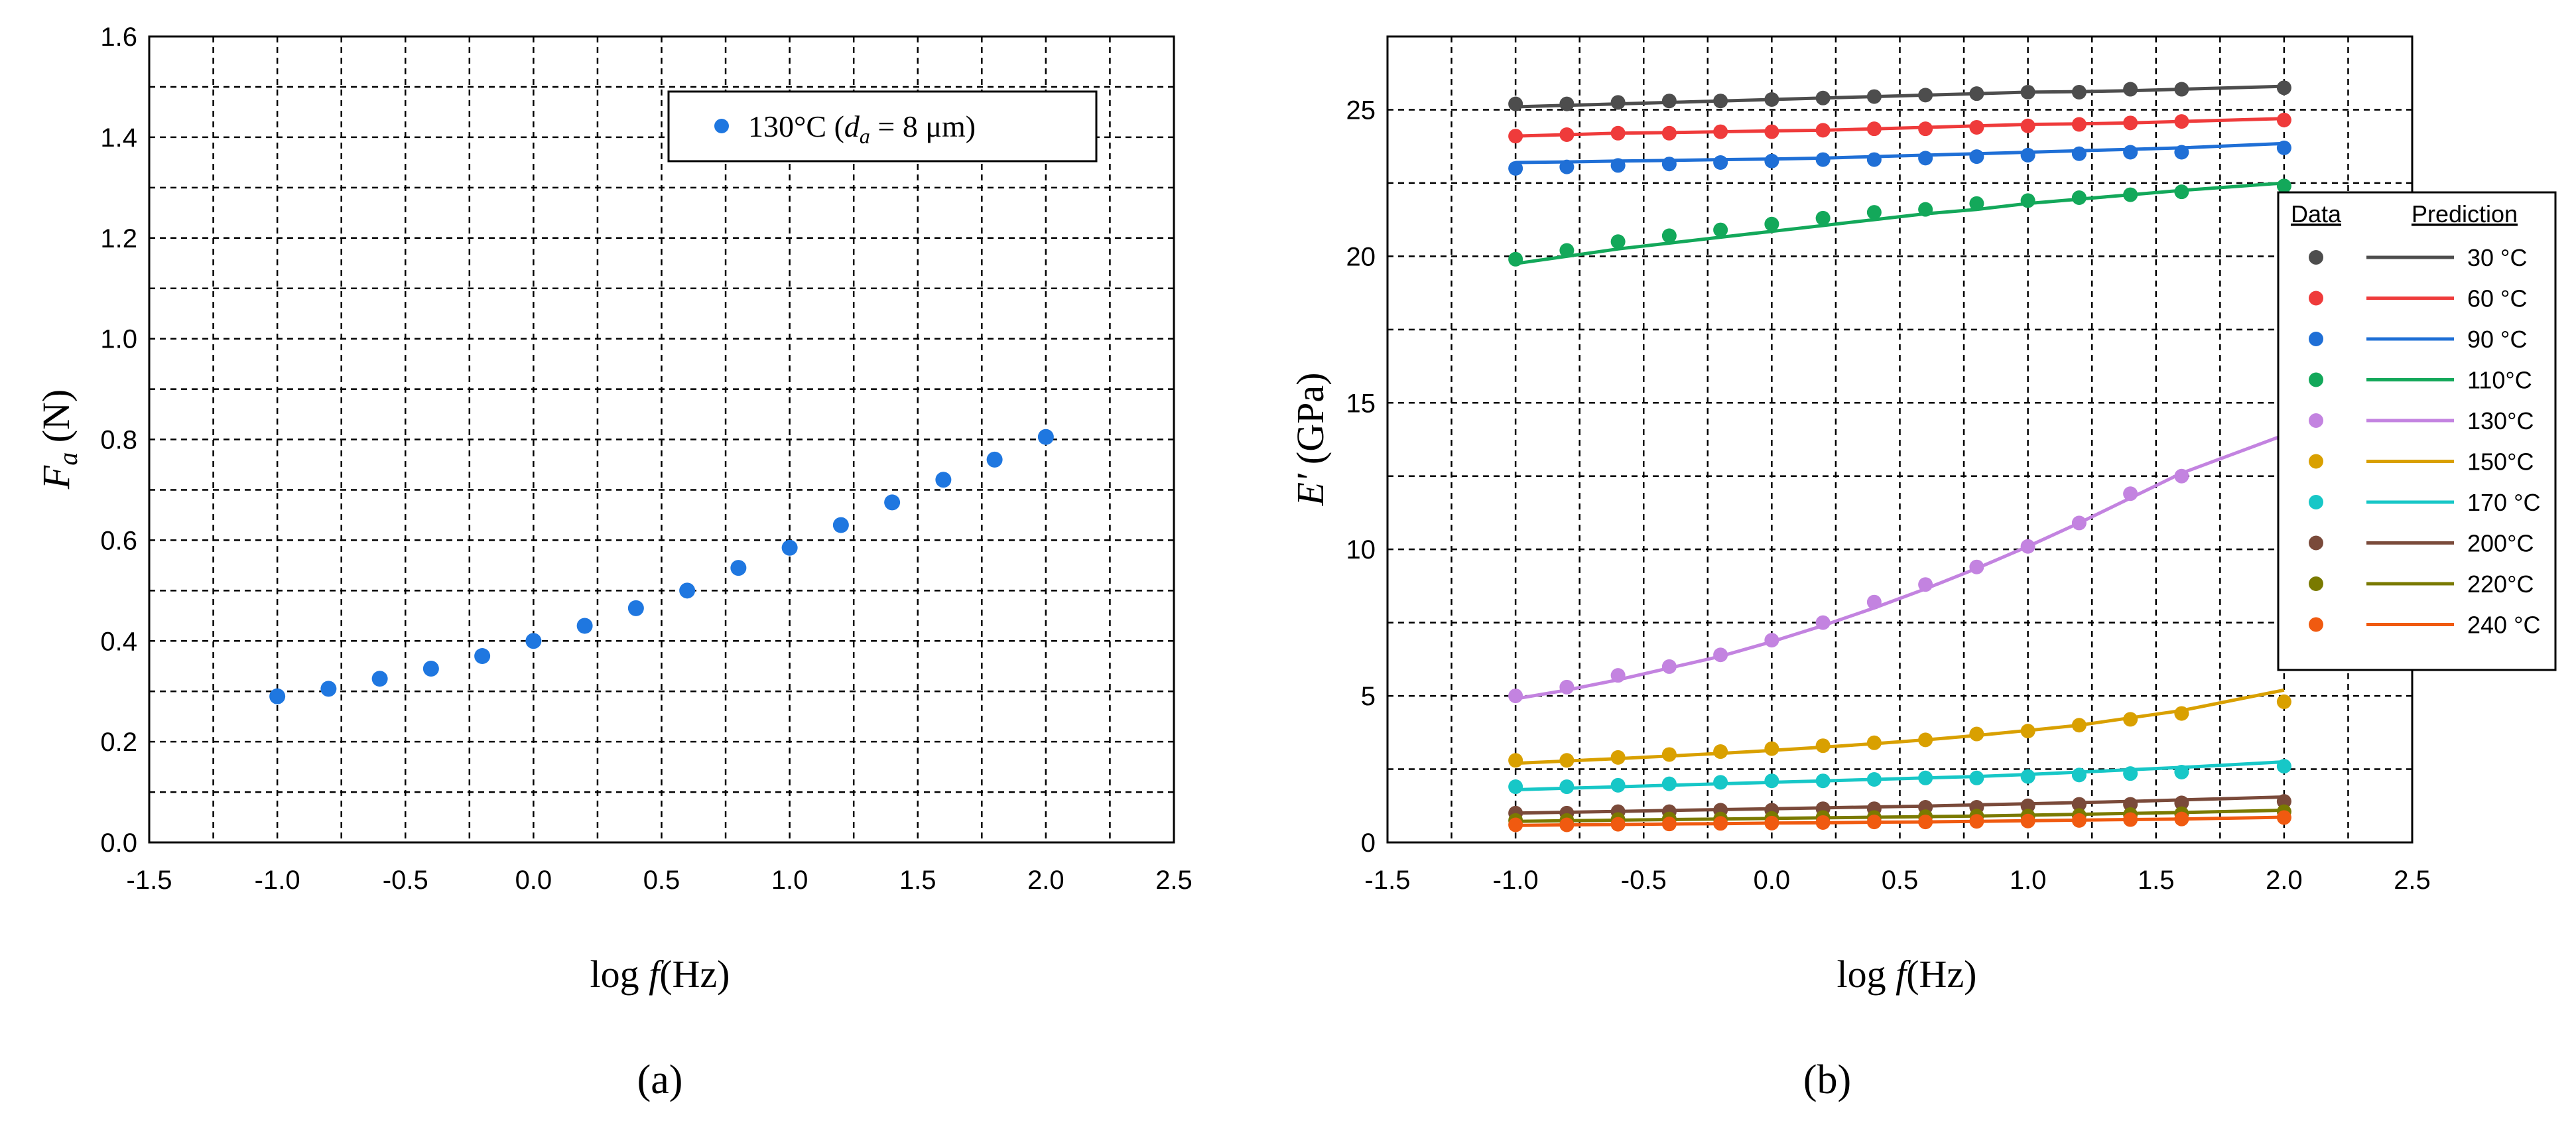  Describe the element at coordinates (662, 567) in the screenshot. I see `panel-a-marks` at that location.